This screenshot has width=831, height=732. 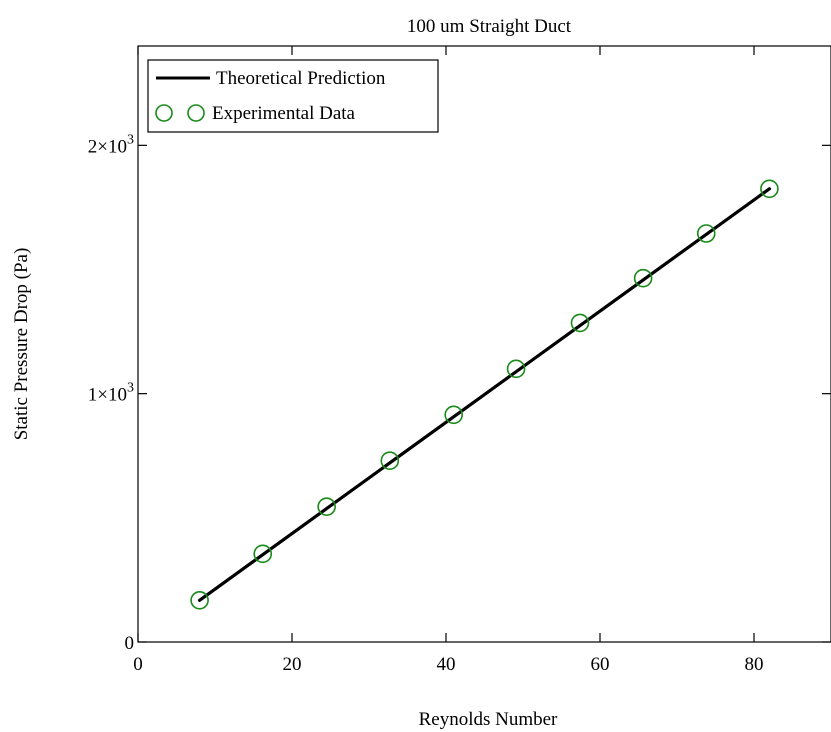 I want to click on legend: Theoretical Prediction Experimental Data, so click(x=293, y=96).